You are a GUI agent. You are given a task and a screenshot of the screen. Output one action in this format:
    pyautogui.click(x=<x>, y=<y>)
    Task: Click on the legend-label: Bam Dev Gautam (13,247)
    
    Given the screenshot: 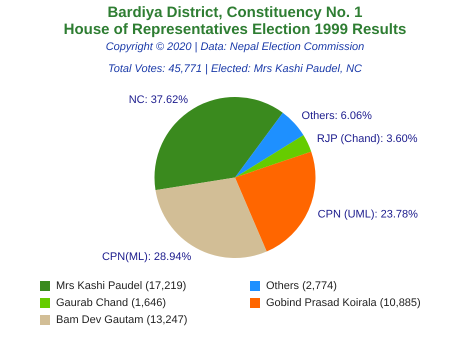 What is the action you would take?
    pyautogui.click(x=122, y=320)
    